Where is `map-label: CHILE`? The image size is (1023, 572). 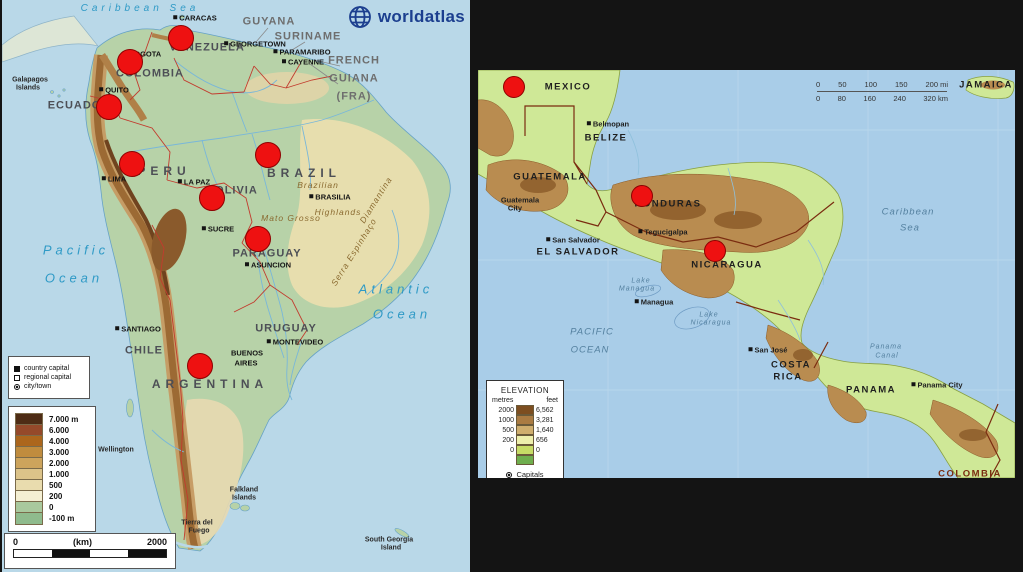
map-label: CHILE is located at coordinates (144, 350).